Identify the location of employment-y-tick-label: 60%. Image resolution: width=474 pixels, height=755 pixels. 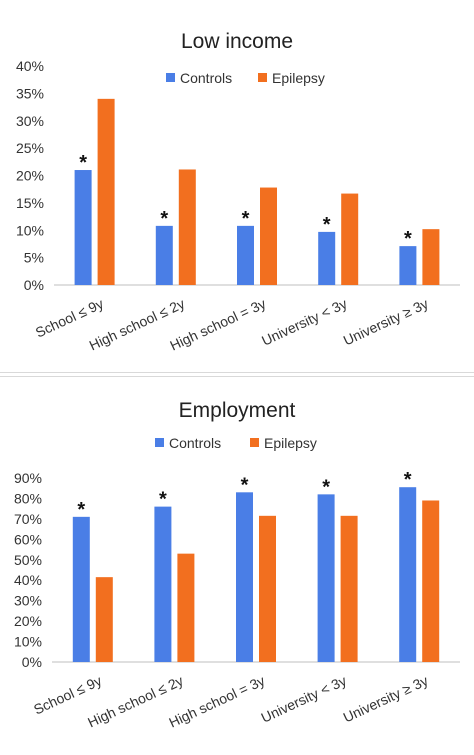
(28, 539).